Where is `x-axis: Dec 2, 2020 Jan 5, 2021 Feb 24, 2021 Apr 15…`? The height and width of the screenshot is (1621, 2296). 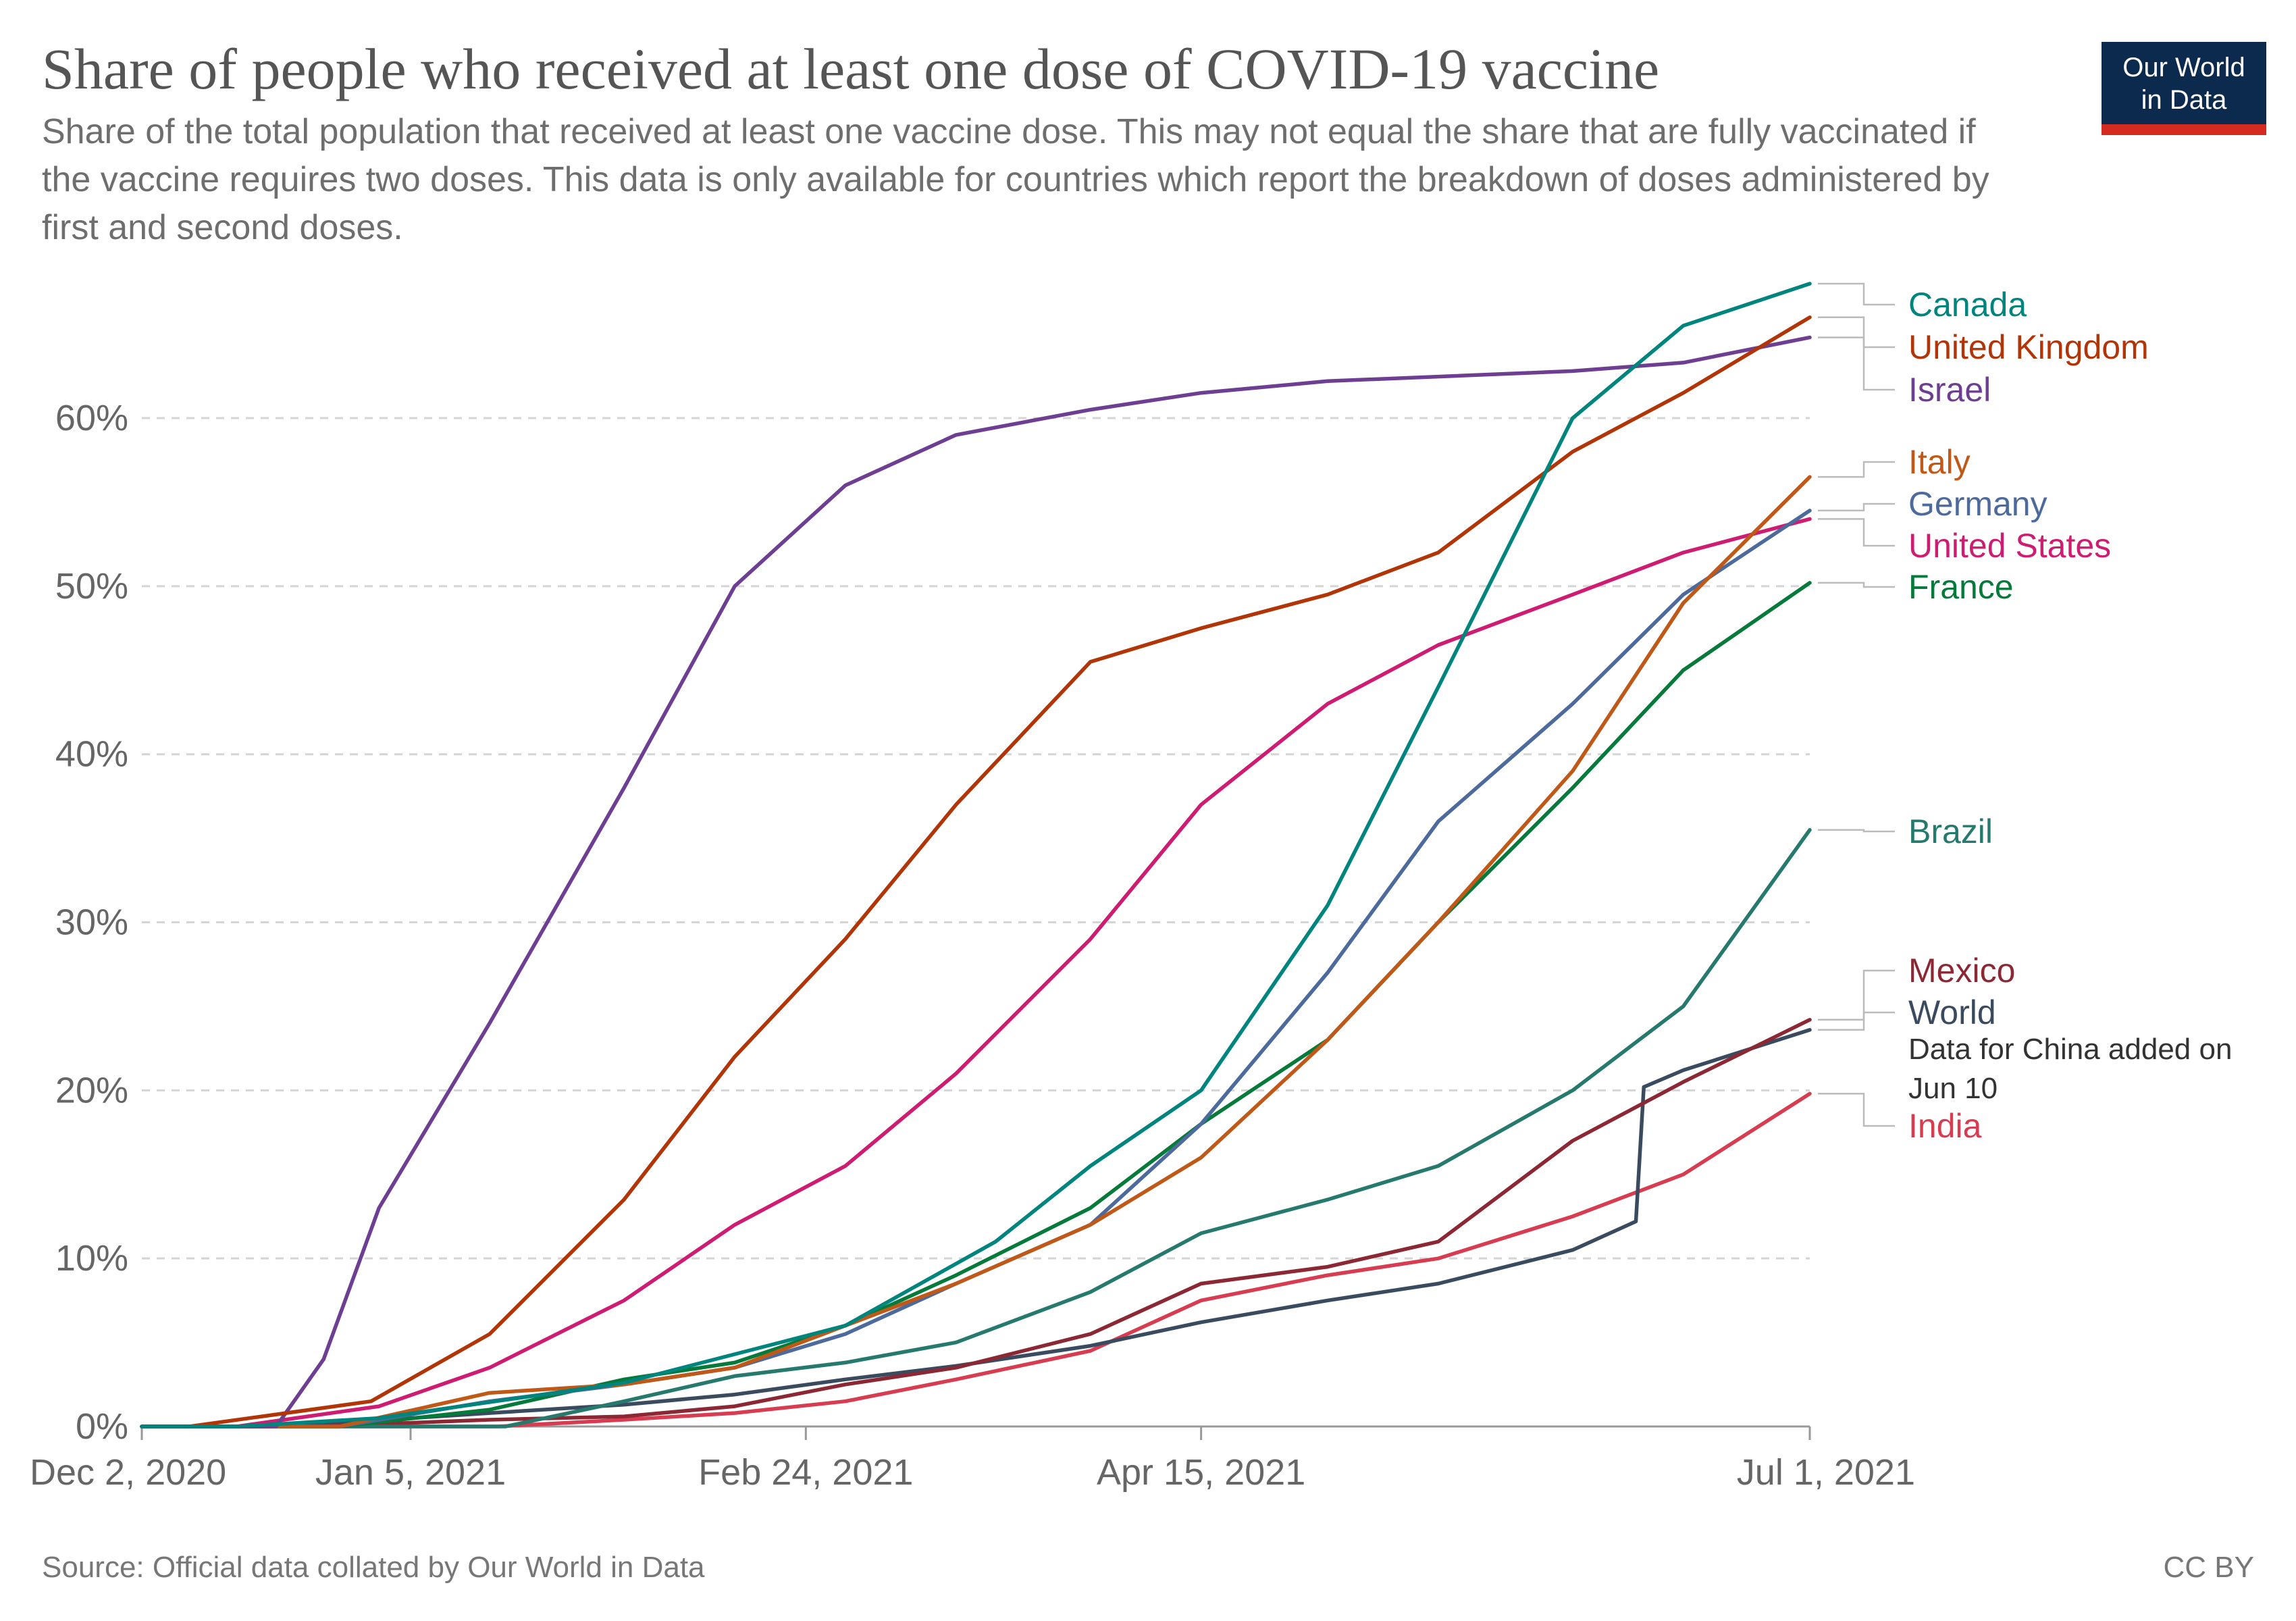 x-axis: Dec 2, 2020 Jan 5, 2021 Feb 24, 2021 Apr 15… is located at coordinates (972, 1459).